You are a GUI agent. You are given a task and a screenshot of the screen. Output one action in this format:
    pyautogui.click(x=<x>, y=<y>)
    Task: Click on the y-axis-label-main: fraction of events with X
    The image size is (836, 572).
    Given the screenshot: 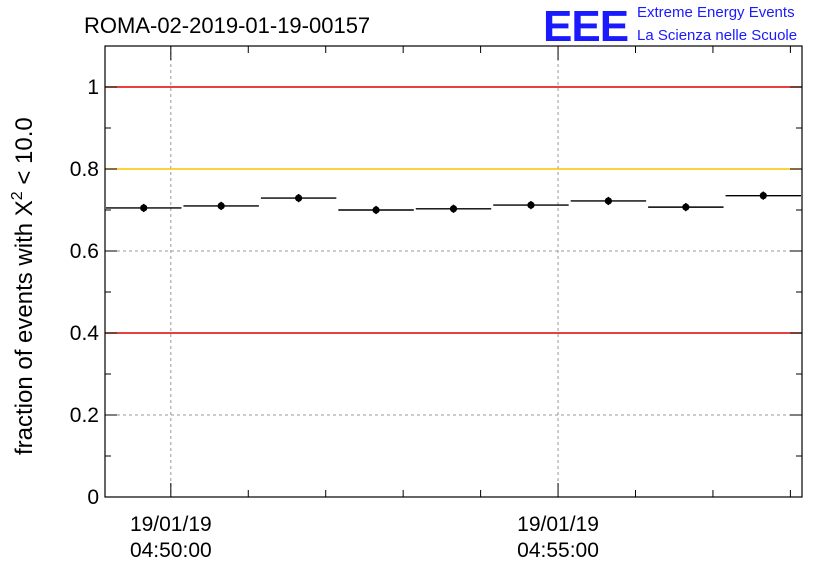 What is the action you would take?
    pyautogui.click(x=24, y=327)
    